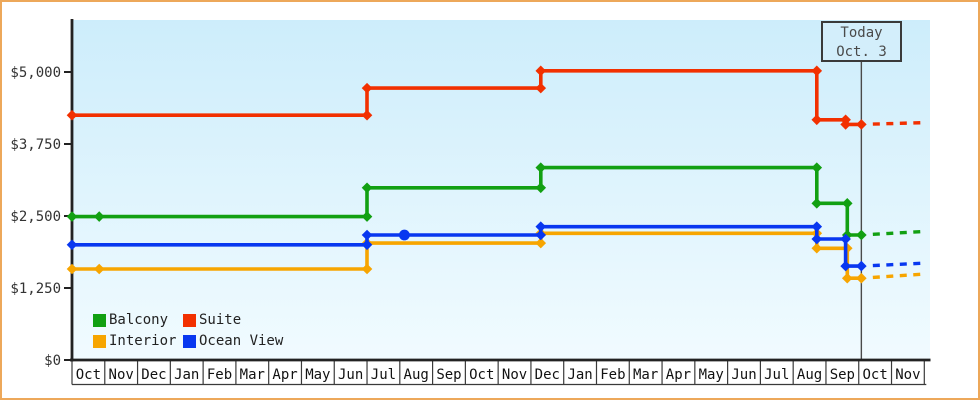  I want to click on y-axis-label: $3,750, so click(35, 145).